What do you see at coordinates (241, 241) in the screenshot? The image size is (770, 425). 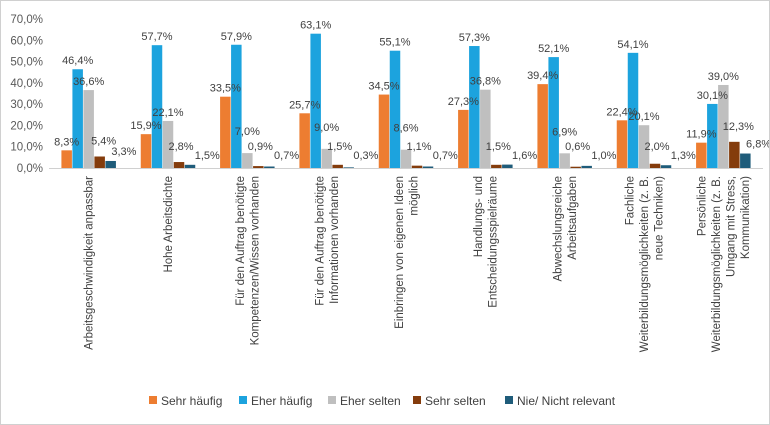 I see `category-label-line: Für den Auftrag benötigte` at bounding box center [241, 241].